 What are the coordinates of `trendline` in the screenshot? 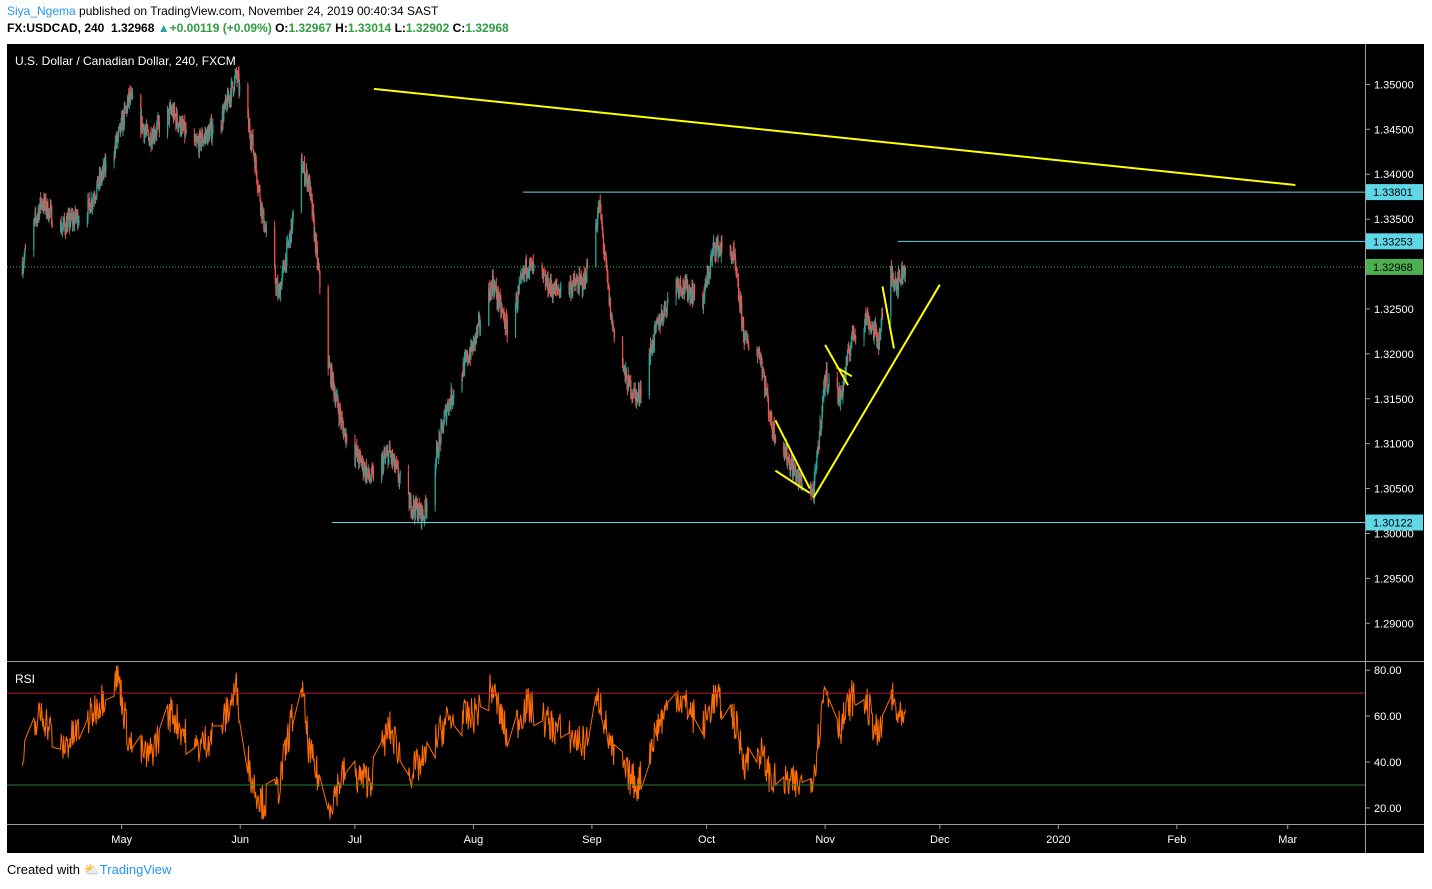 It's located at (888, 317).